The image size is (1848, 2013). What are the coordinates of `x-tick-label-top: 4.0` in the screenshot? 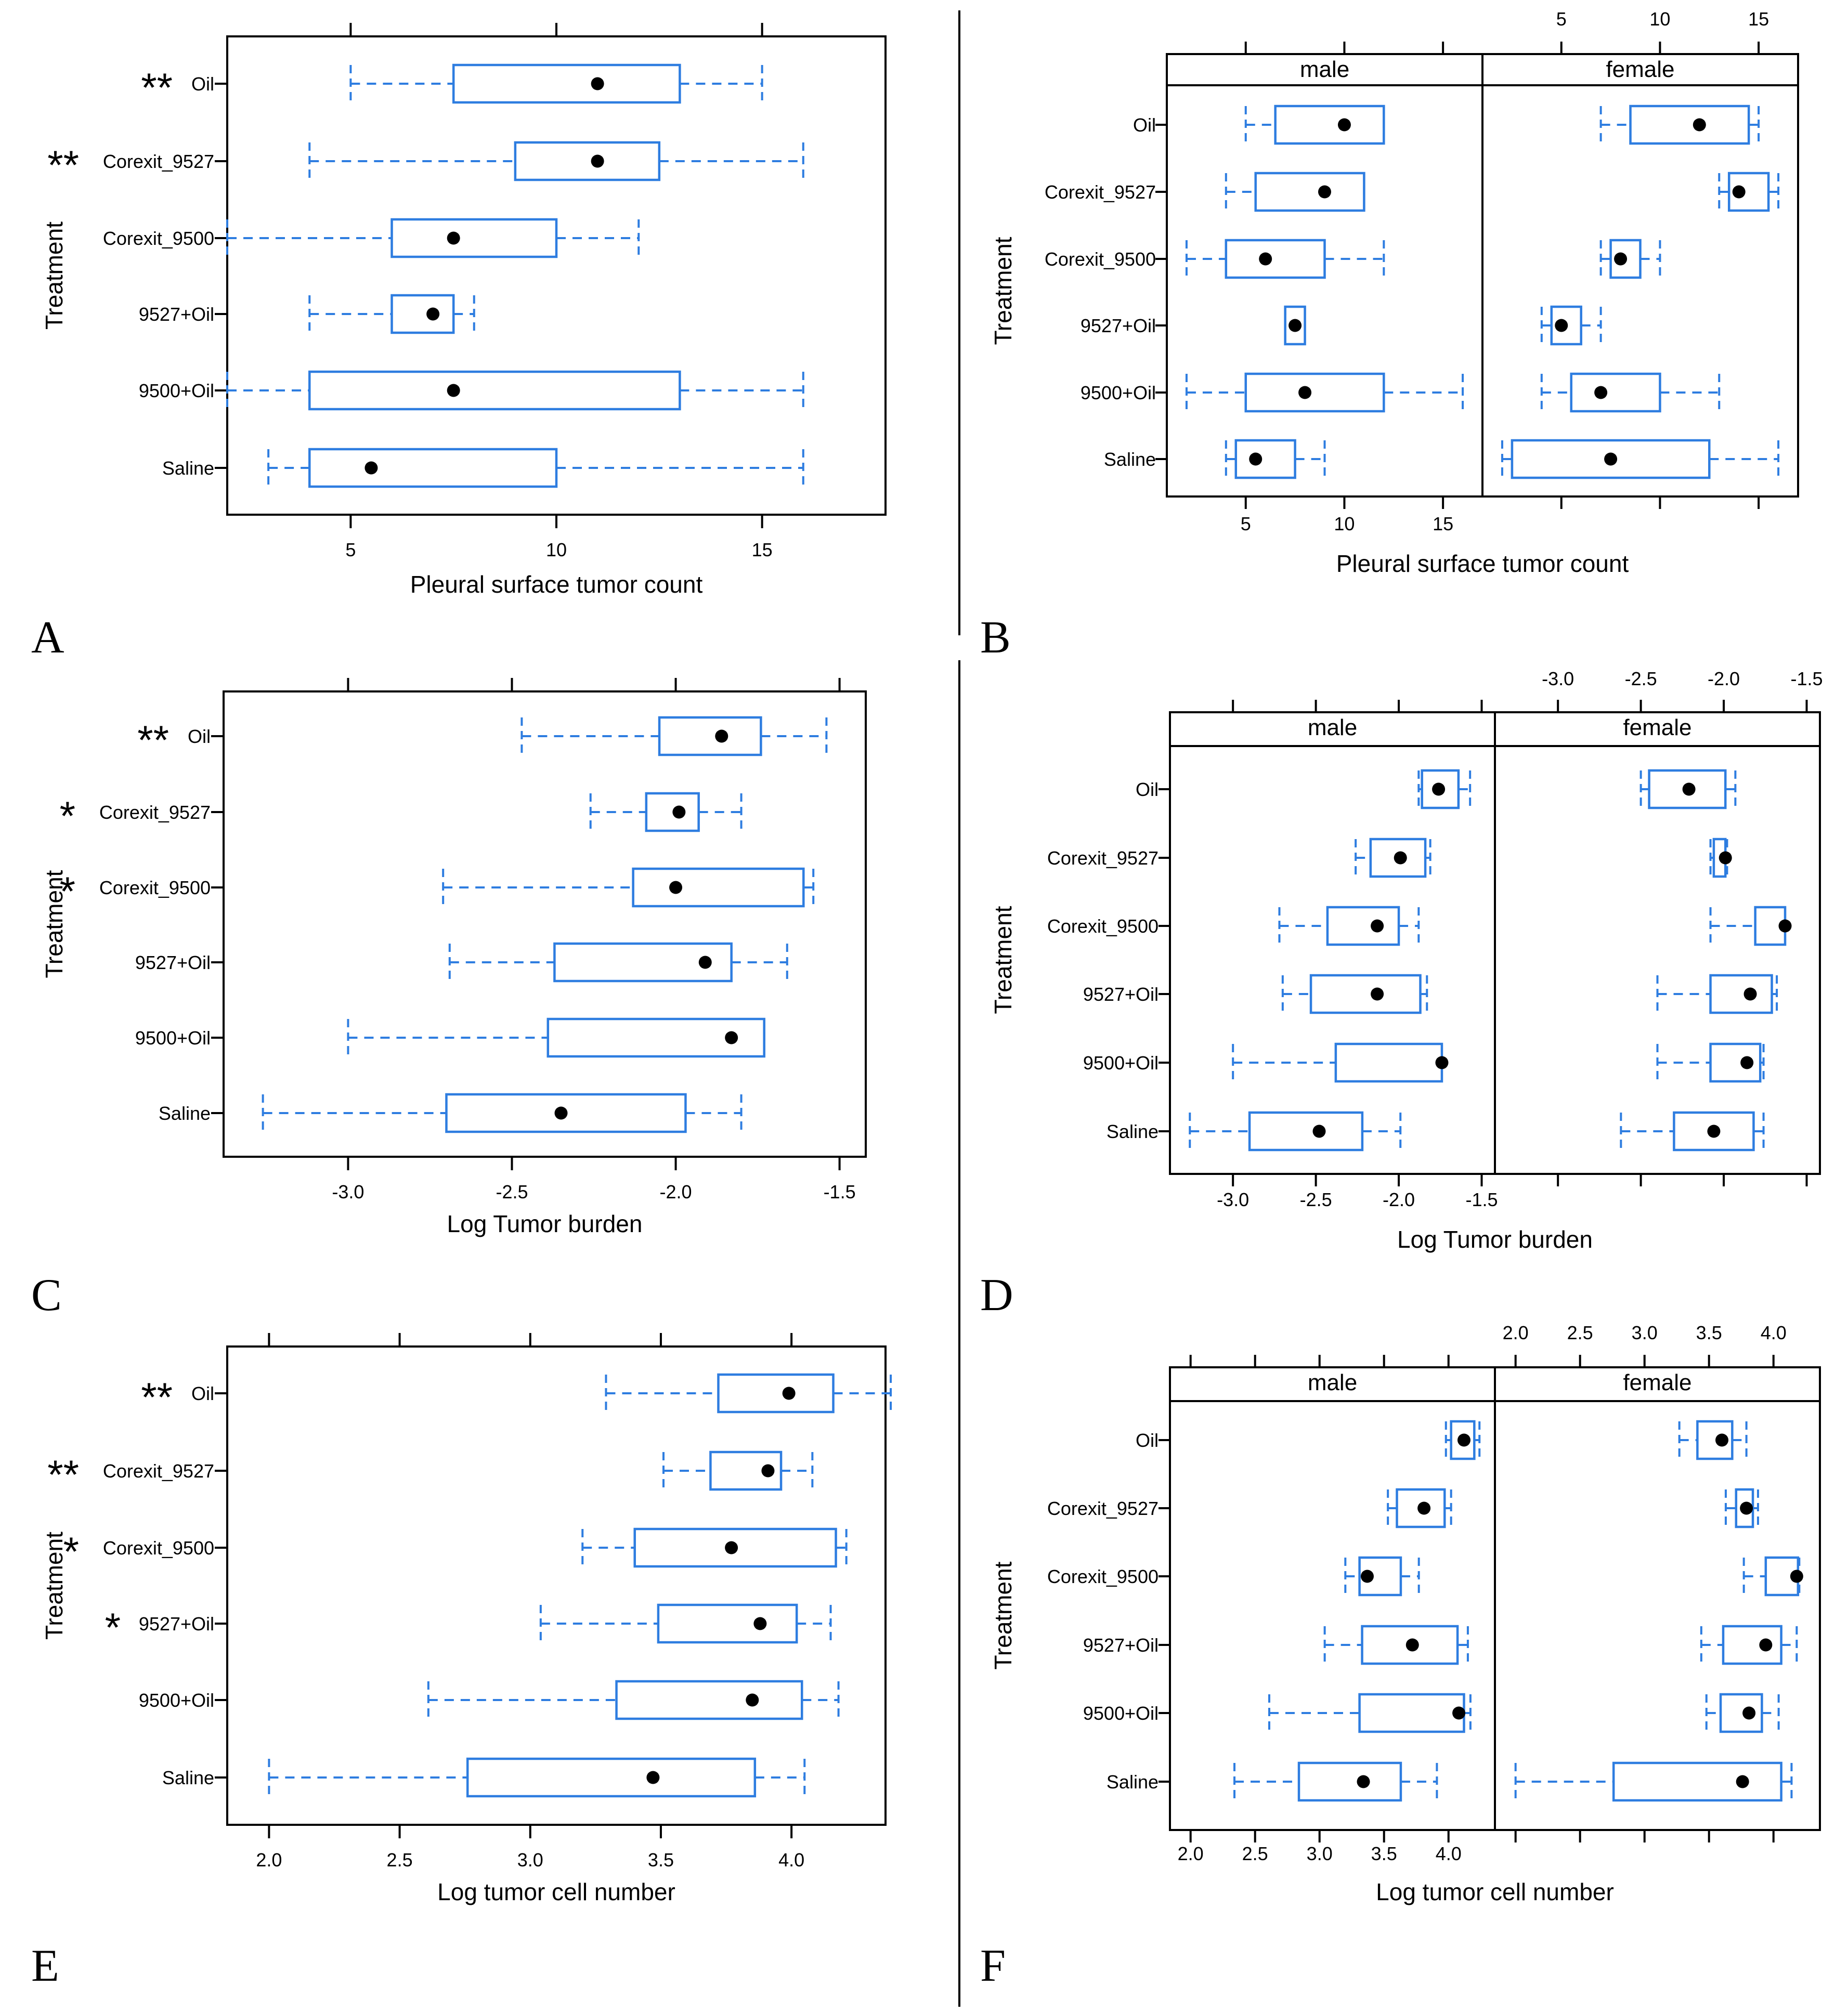 It's located at (1774, 1332).